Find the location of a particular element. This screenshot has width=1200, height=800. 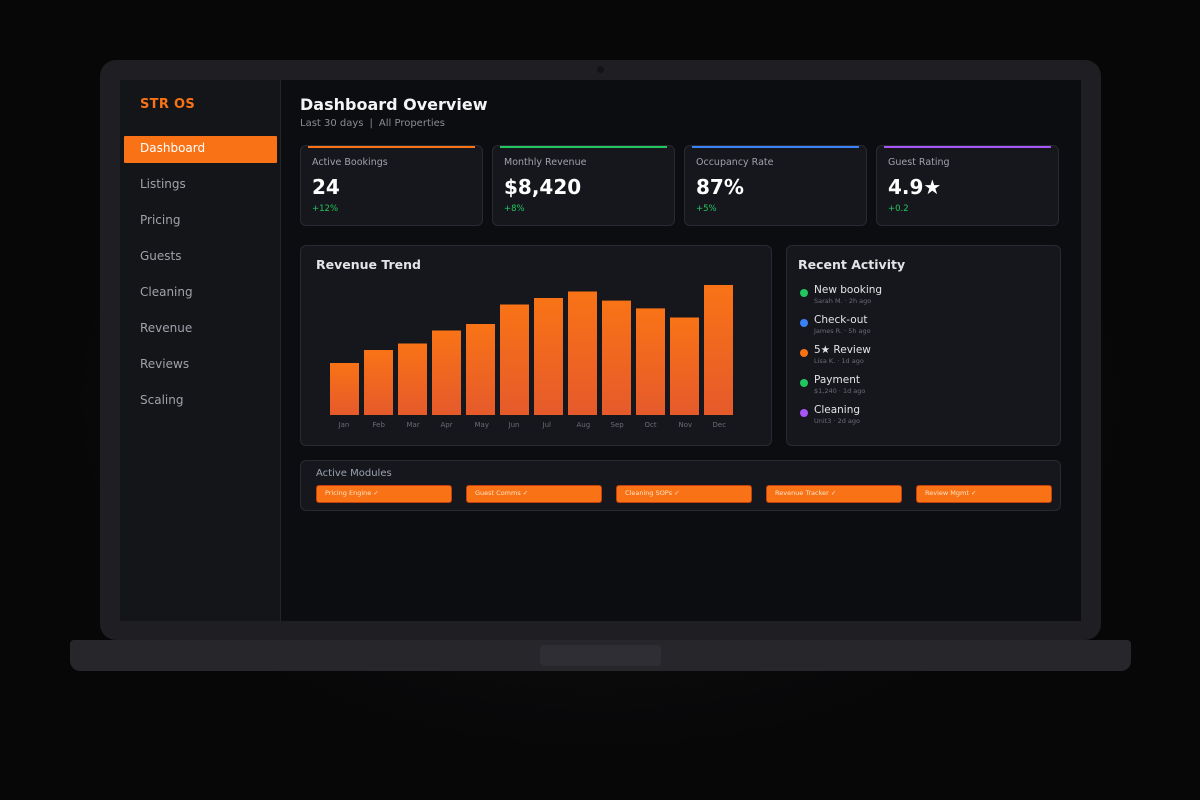

activity-title: Payment is located at coordinates (837, 380).